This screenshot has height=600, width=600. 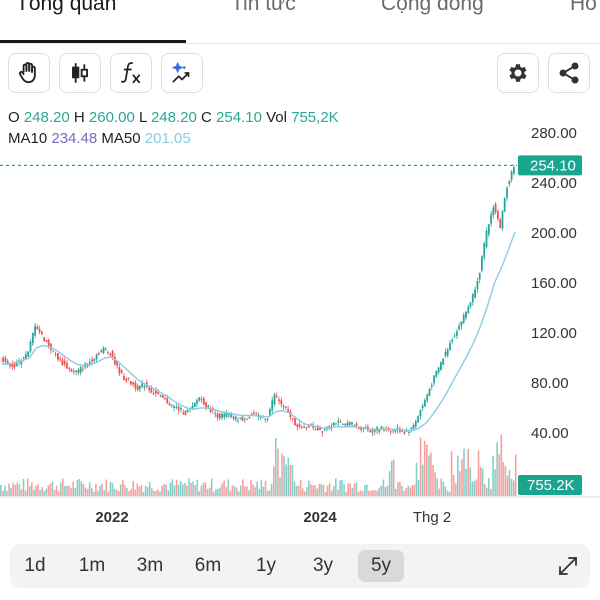 What do you see at coordinates (568, 566) in the screenshot?
I see `expand-icon` at bounding box center [568, 566].